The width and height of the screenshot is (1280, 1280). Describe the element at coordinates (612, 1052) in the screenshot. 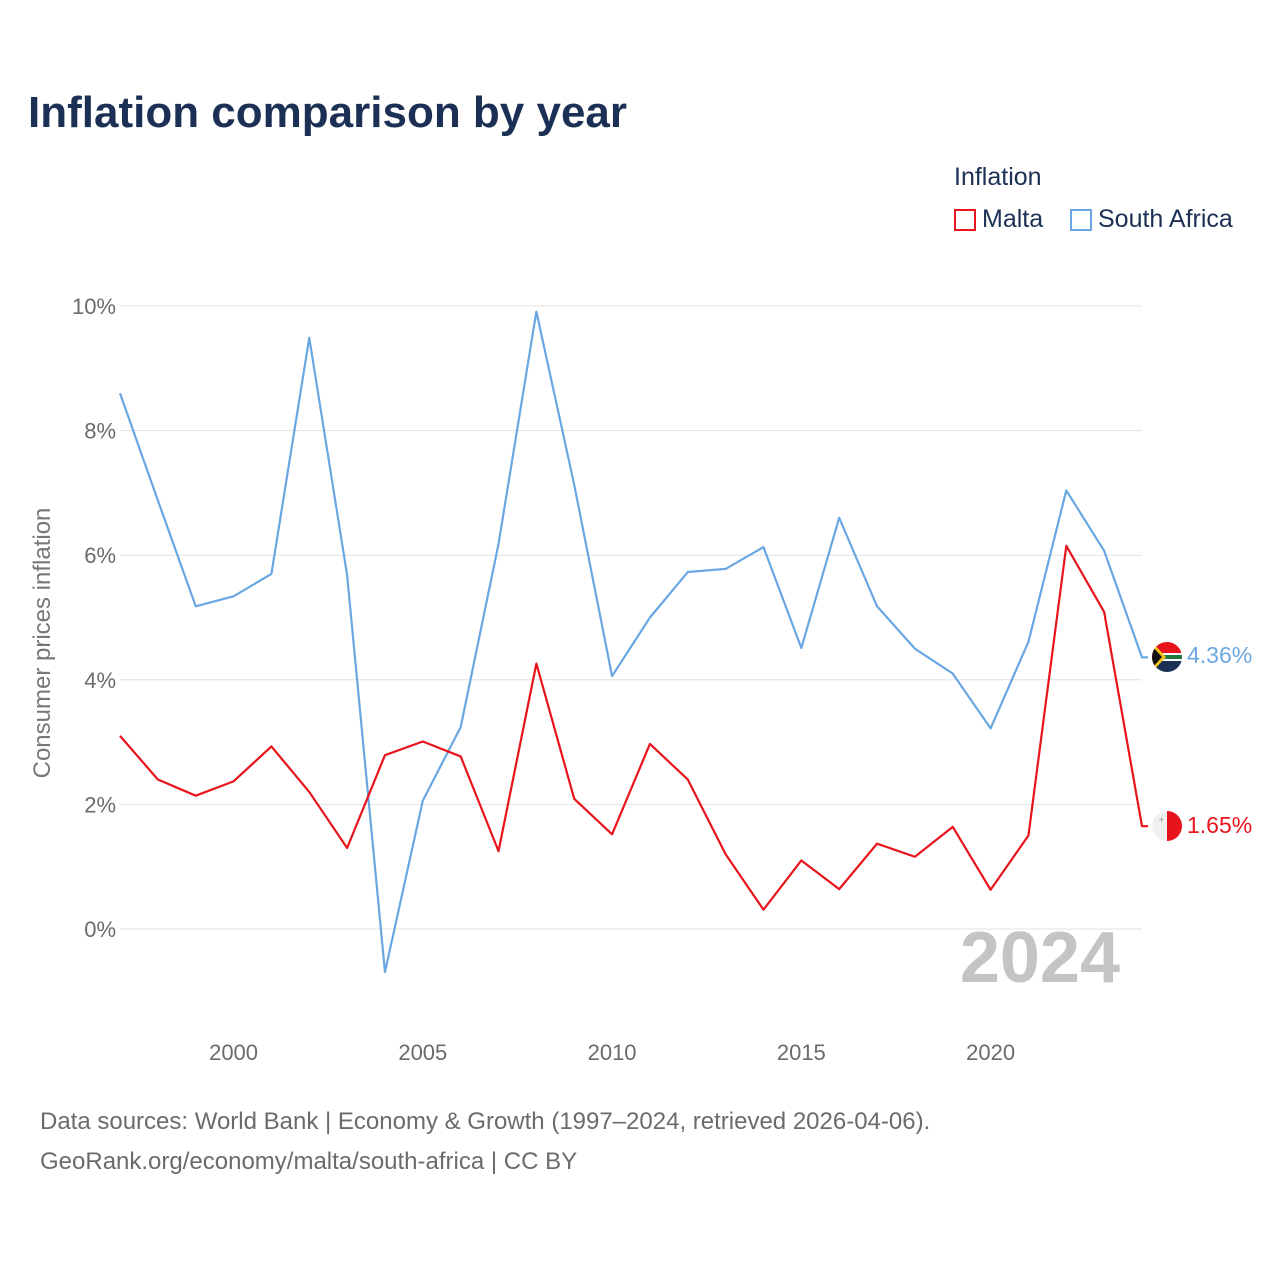

I see `x-tick-label: 2010` at that location.